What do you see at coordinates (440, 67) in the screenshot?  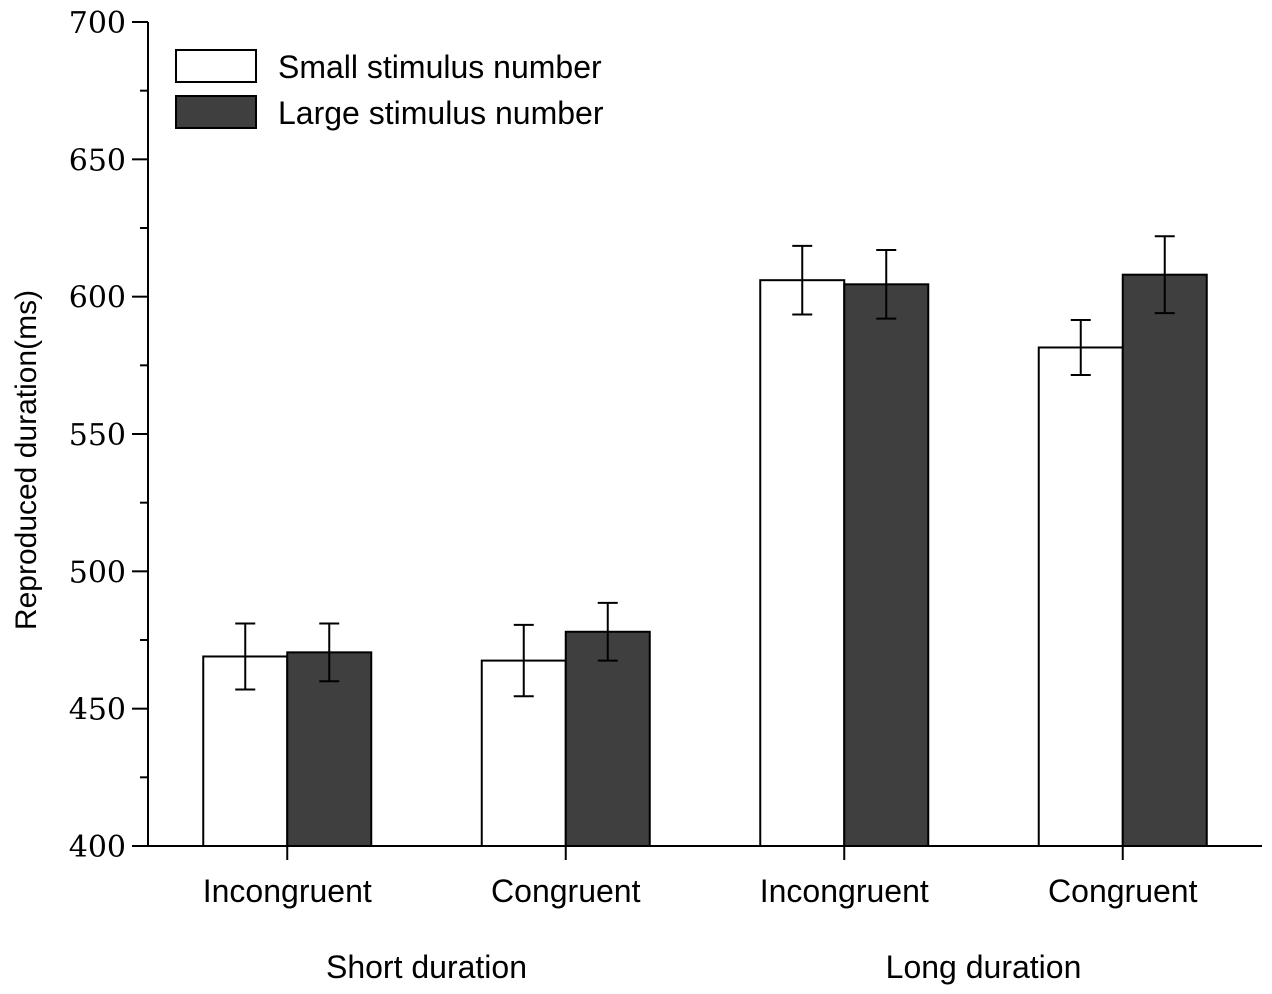 I see `legend-entry: Small stimulus number` at bounding box center [440, 67].